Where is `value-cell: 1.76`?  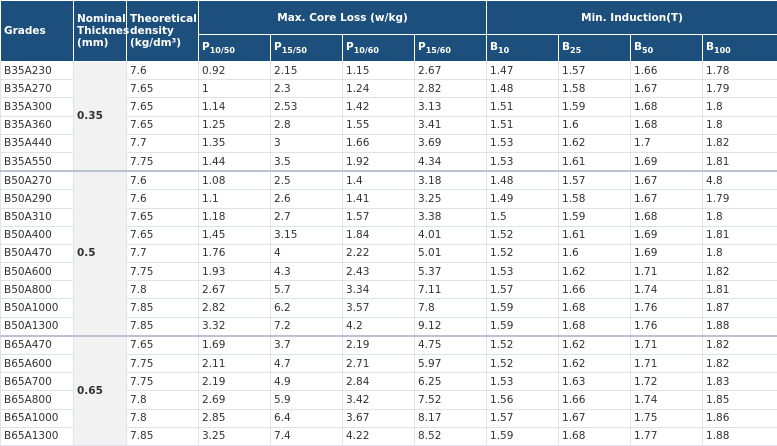
value-cell: 1.76 is located at coordinates (235, 253).